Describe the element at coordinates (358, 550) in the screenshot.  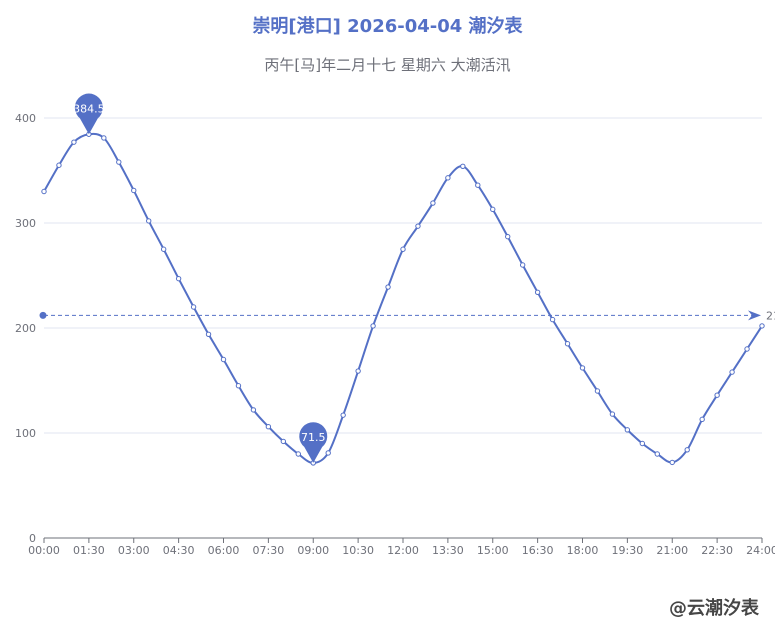
I see `x-tick-label: 10:30` at that location.